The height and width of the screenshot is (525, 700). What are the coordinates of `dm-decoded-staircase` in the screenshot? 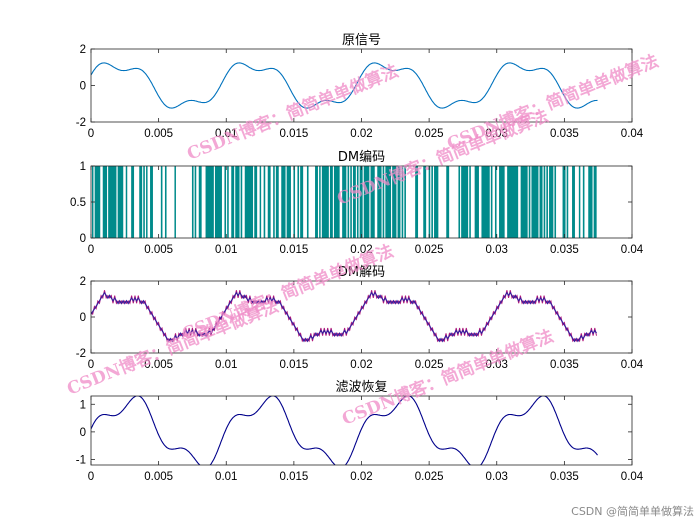 It's located at (344, 317).